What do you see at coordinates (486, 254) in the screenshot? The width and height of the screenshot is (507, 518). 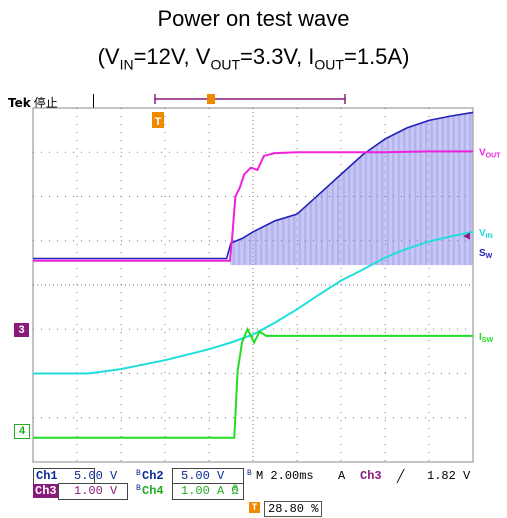 I see `trace-label-sw: SW` at bounding box center [486, 254].